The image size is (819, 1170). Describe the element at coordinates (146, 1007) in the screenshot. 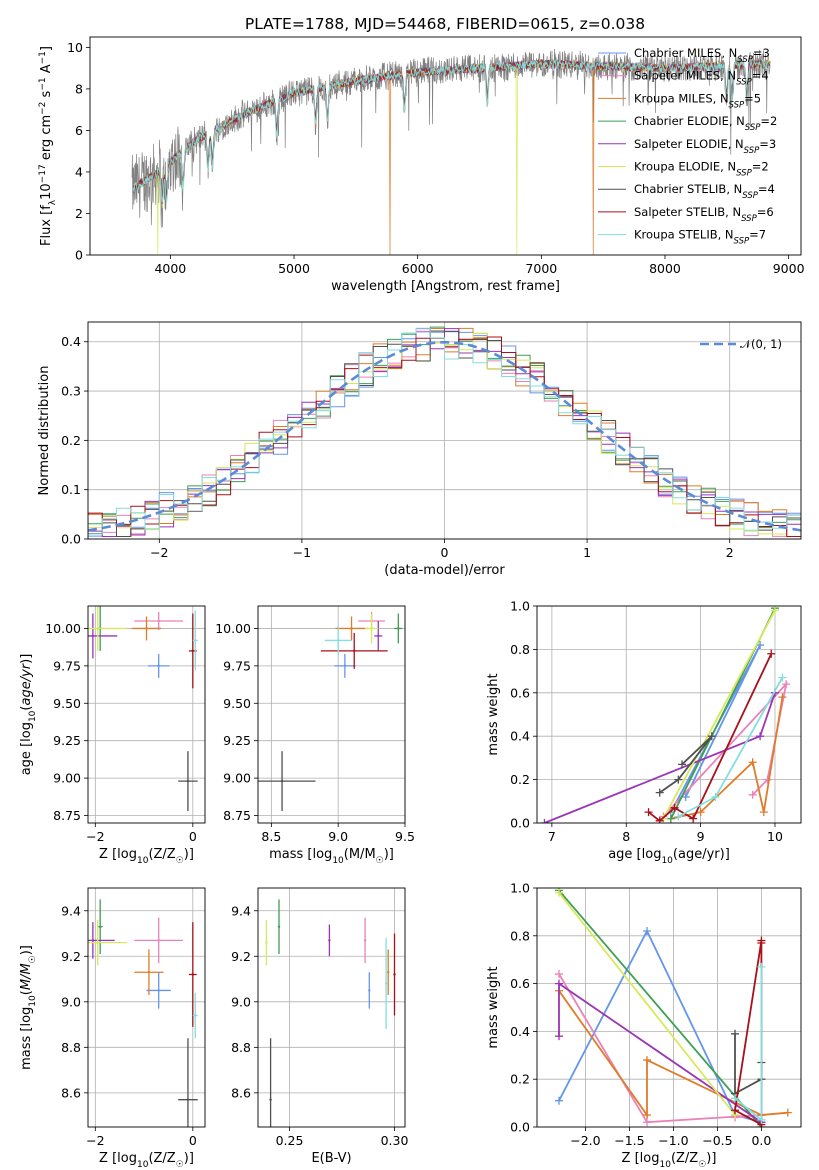

I see `grid` at that location.